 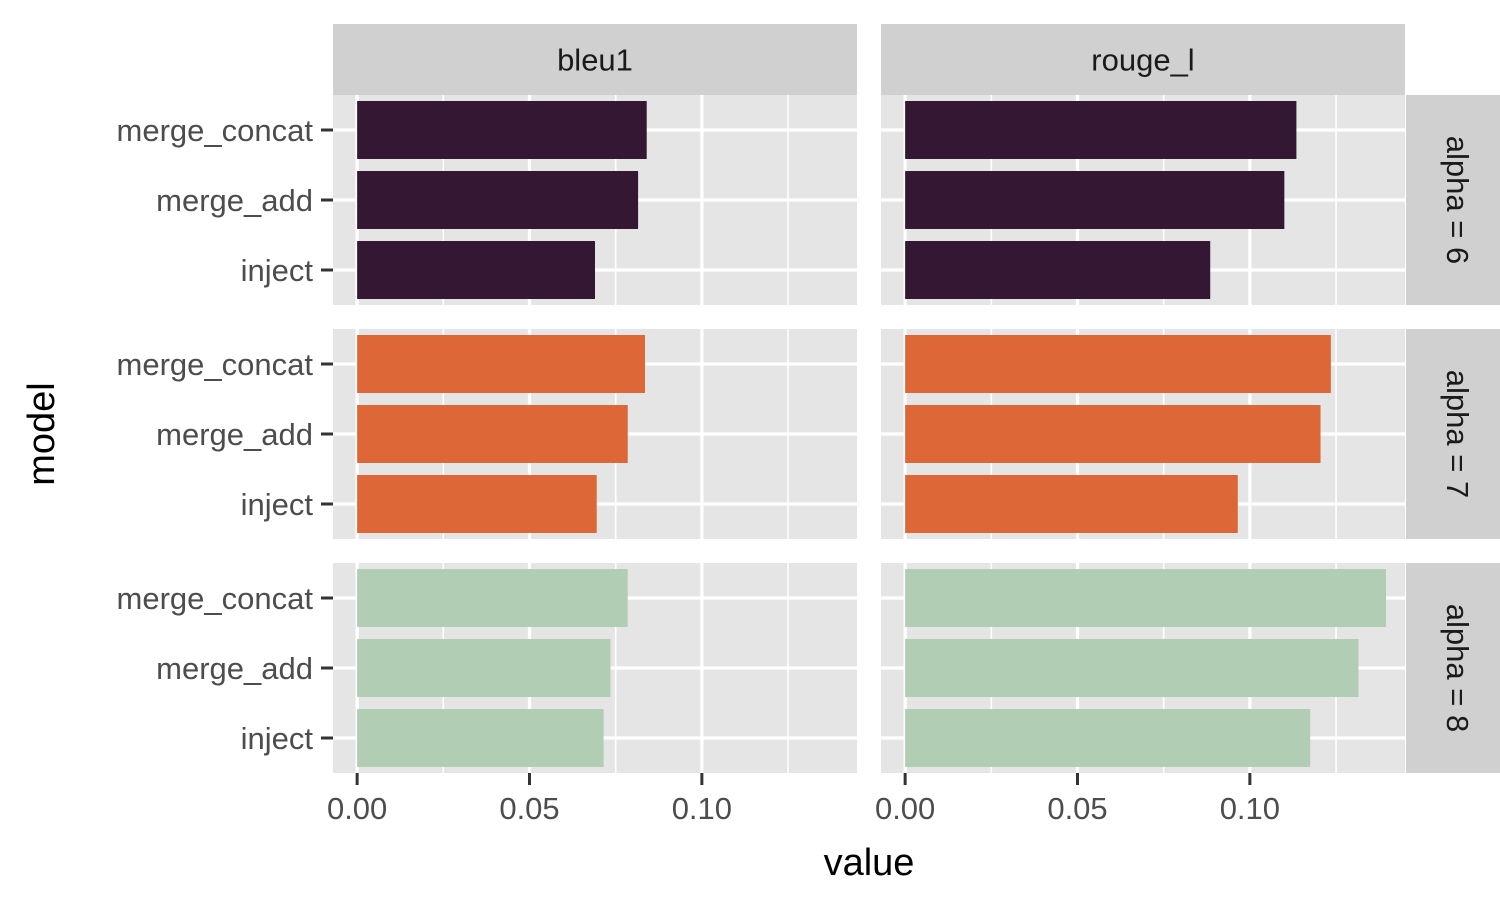 What do you see at coordinates (477, 504) in the screenshot?
I see `bar-alpha-7-bleu1-inject` at bounding box center [477, 504].